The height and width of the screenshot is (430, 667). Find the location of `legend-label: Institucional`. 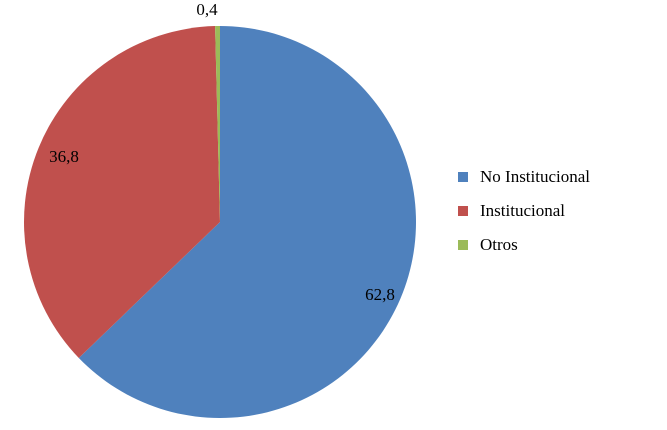

legend-label: Institucional is located at coordinates (522, 210).